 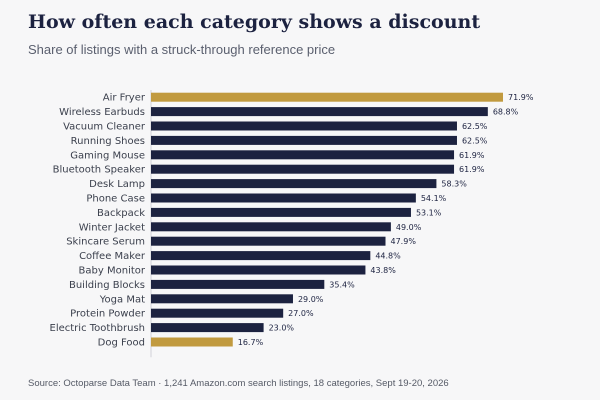 What do you see at coordinates (97, 328) in the screenshot?
I see `category-label: Electric Toothbrush` at bounding box center [97, 328].